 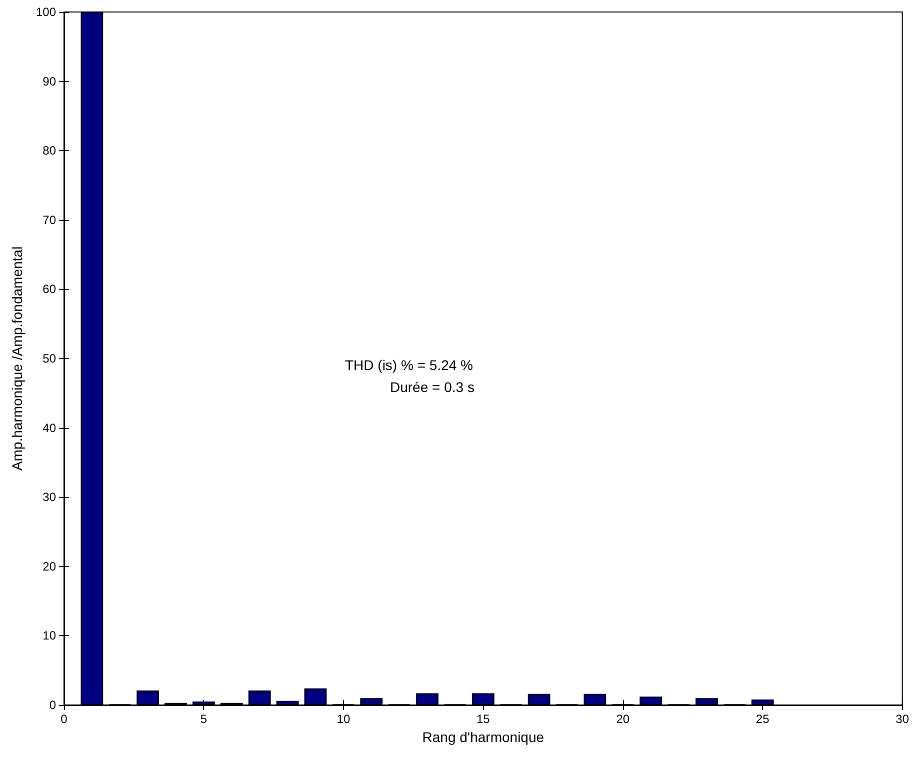 I want to click on y-axis-title: Amp.harmonique /Amp.fondamental, so click(x=17, y=358).